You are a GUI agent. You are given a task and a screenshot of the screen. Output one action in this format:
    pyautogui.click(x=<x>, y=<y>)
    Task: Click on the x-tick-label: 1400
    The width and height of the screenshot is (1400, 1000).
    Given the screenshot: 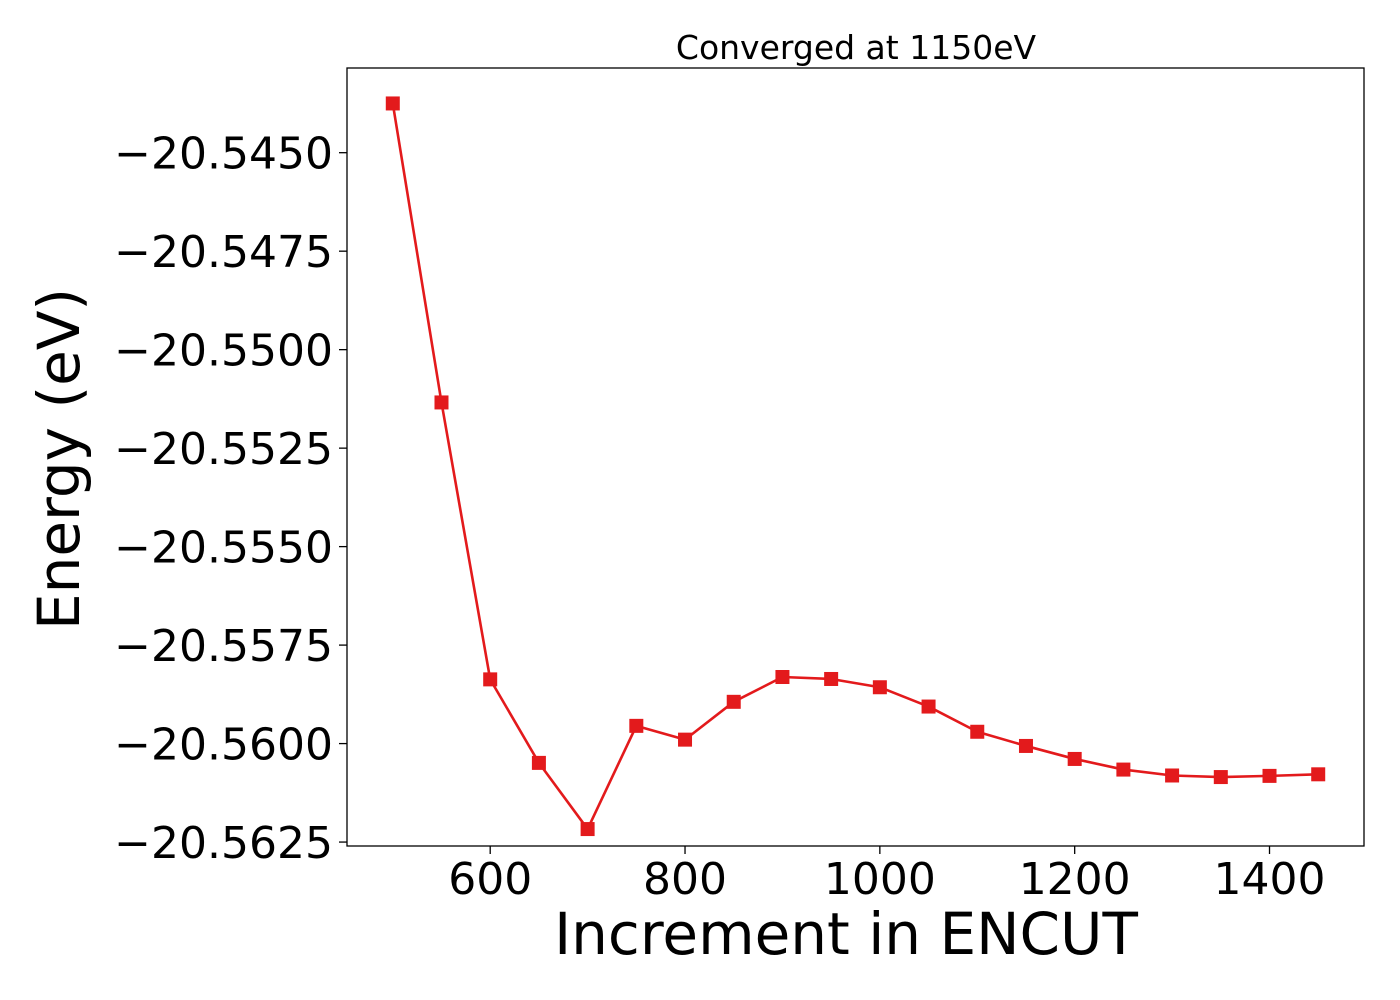 What is the action you would take?
    pyautogui.click(x=1270, y=879)
    